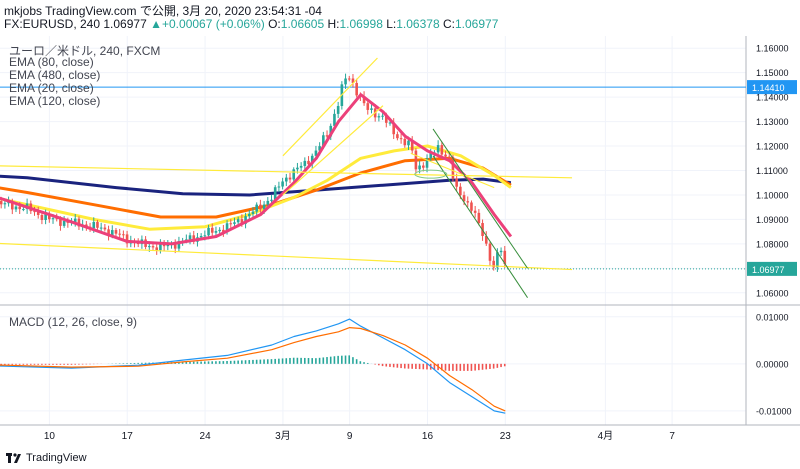  Describe the element at coordinates (156, 24) in the screenshot. I see `change-arrow-icon: ▲` at that location.